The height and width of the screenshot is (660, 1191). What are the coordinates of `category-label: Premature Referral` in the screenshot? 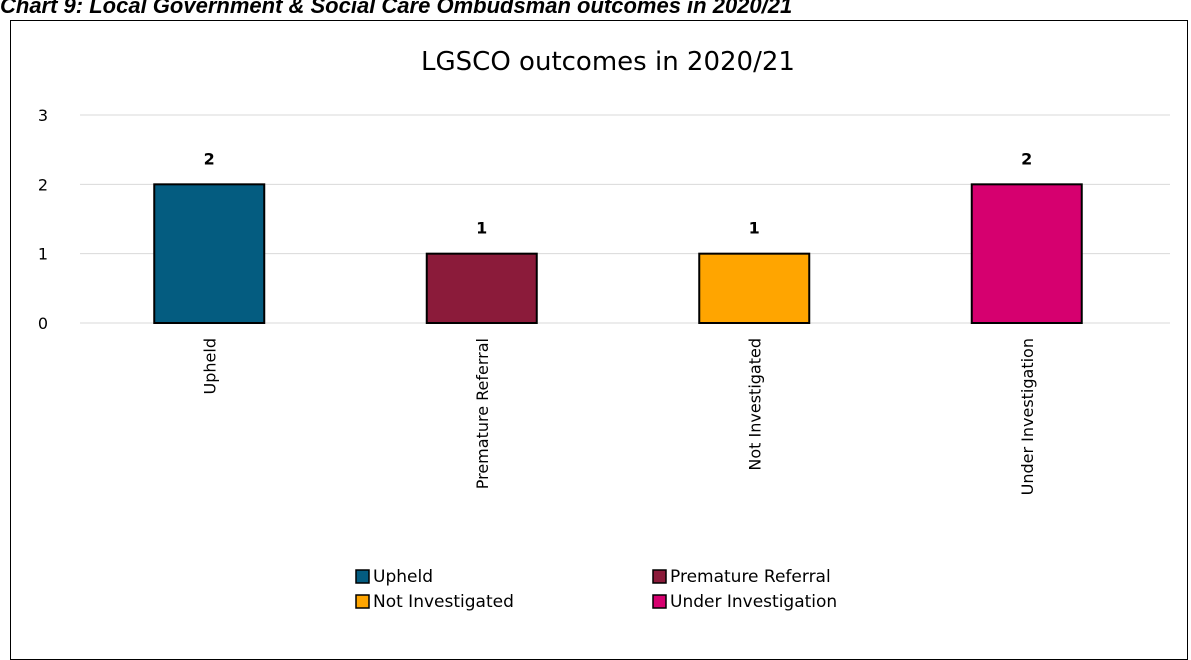 It's located at (482, 413).